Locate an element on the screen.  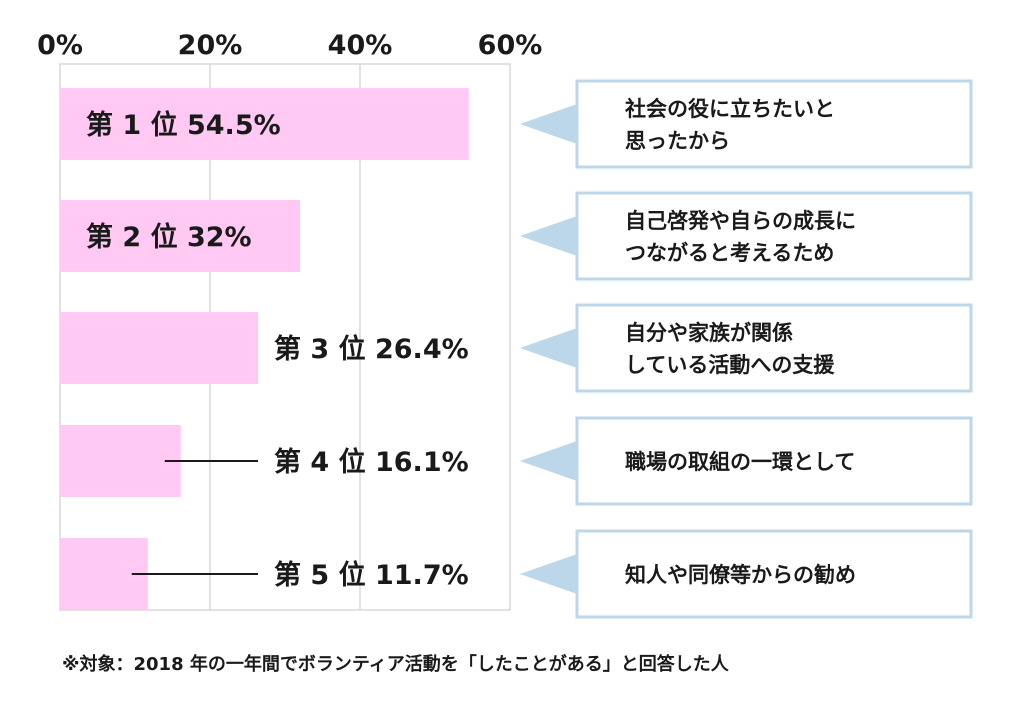
reason-text: 知人や同僚等からの勧め is located at coordinates (740, 575).